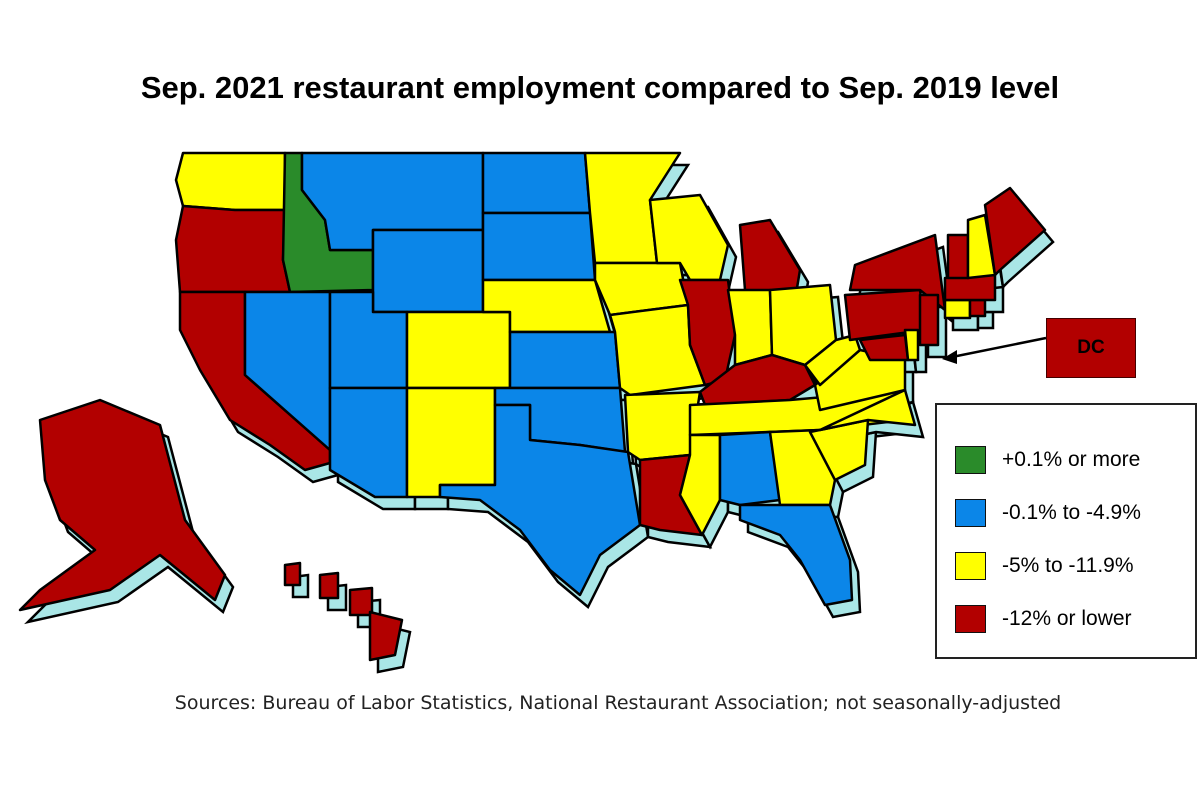 This screenshot has height=800, width=1200. What do you see at coordinates (458, 350) in the screenshot?
I see `state-co` at bounding box center [458, 350].